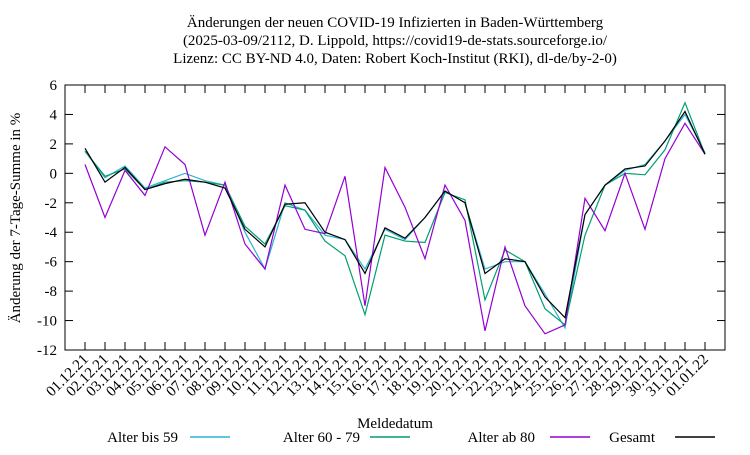 The width and height of the screenshot is (750, 455). What do you see at coordinates (395, 424) in the screenshot?
I see `x-axis-label: Meldedatum` at bounding box center [395, 424].